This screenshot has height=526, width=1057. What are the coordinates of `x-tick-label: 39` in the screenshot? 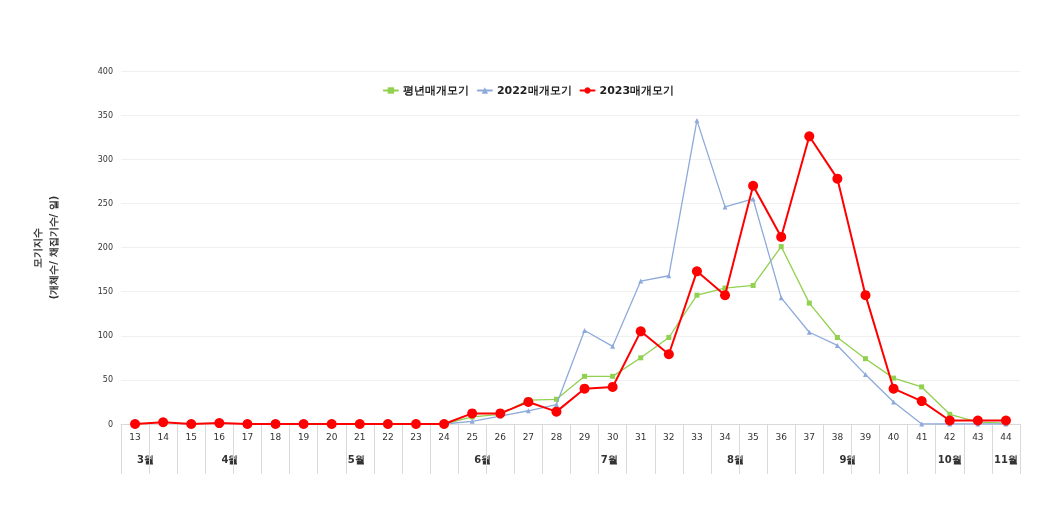 It's located at (865, 436).